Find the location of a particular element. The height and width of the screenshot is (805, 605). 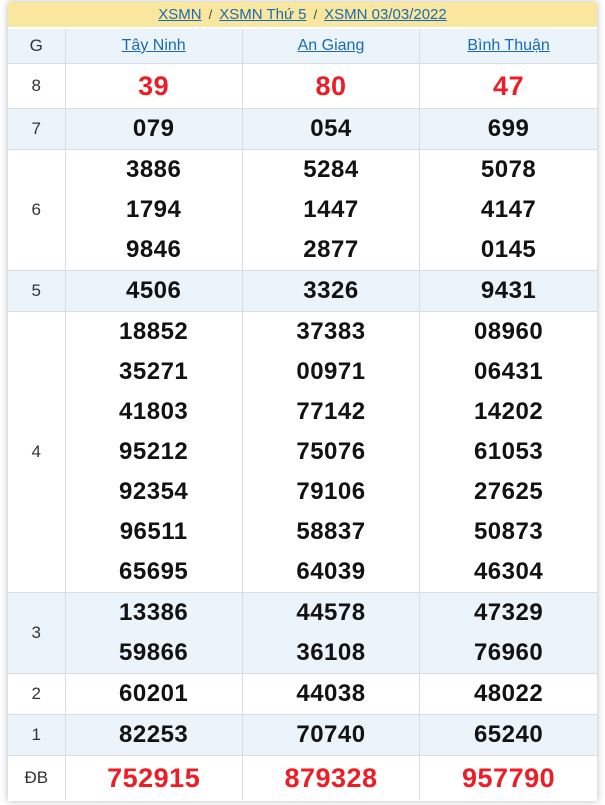

prize-number: 39 is located at coordinates (154, 85).